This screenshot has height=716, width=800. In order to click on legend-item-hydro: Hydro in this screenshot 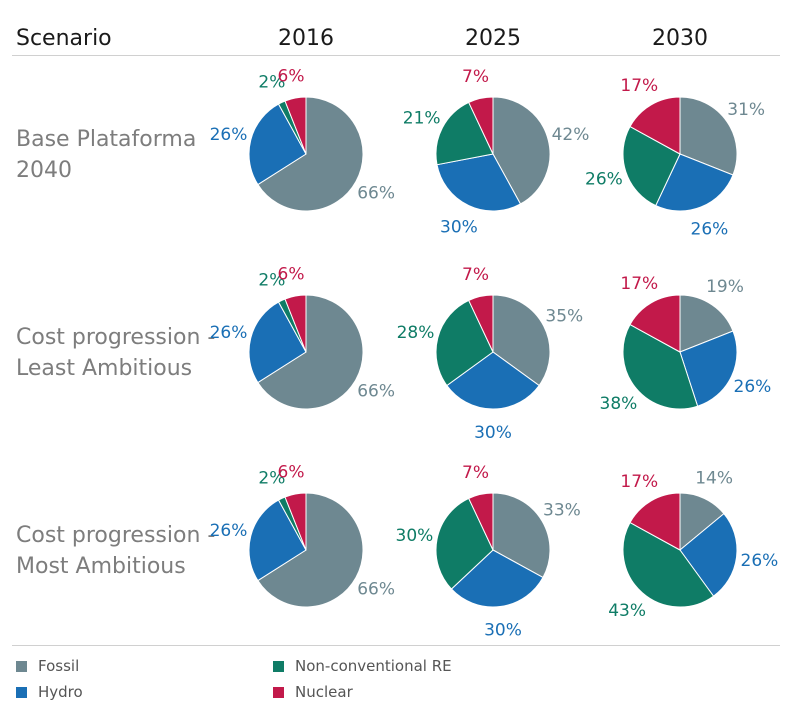, I will do `click(49, 692)`.